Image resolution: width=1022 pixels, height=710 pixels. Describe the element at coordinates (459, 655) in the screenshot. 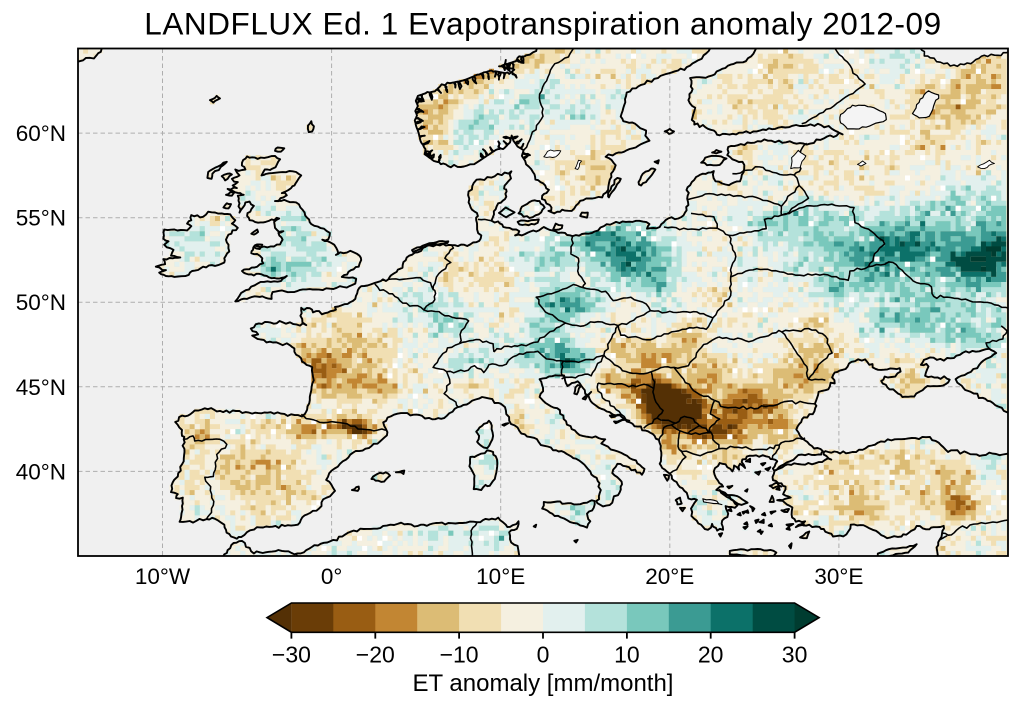

I see `svg-text: −10` at that location.